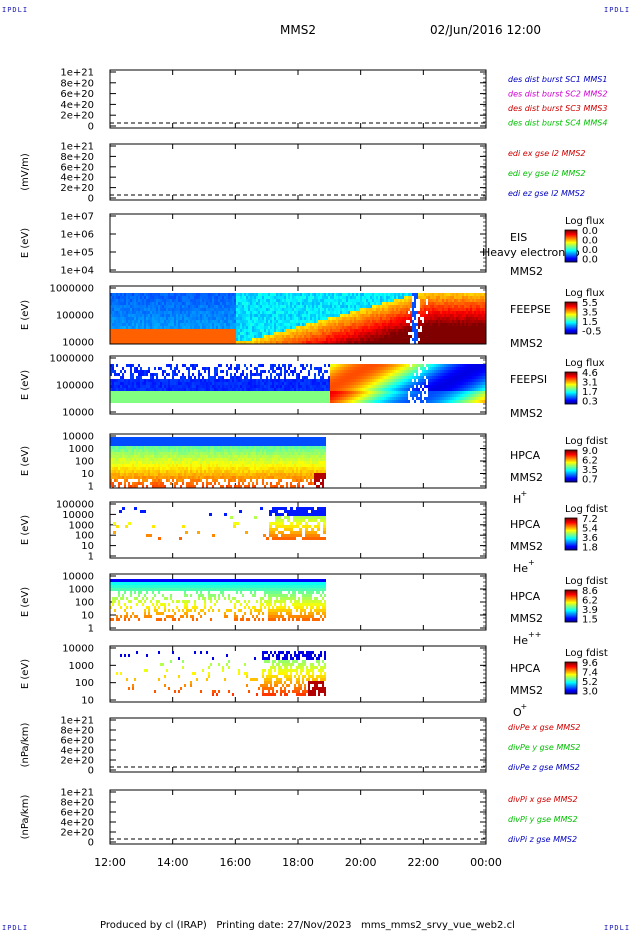 This screenshot has height=934, width=630. What do you see at coordinates (78, 413) in the screenshot?
I see `y-tick-label: 10000` at bounding box center [78, 413].